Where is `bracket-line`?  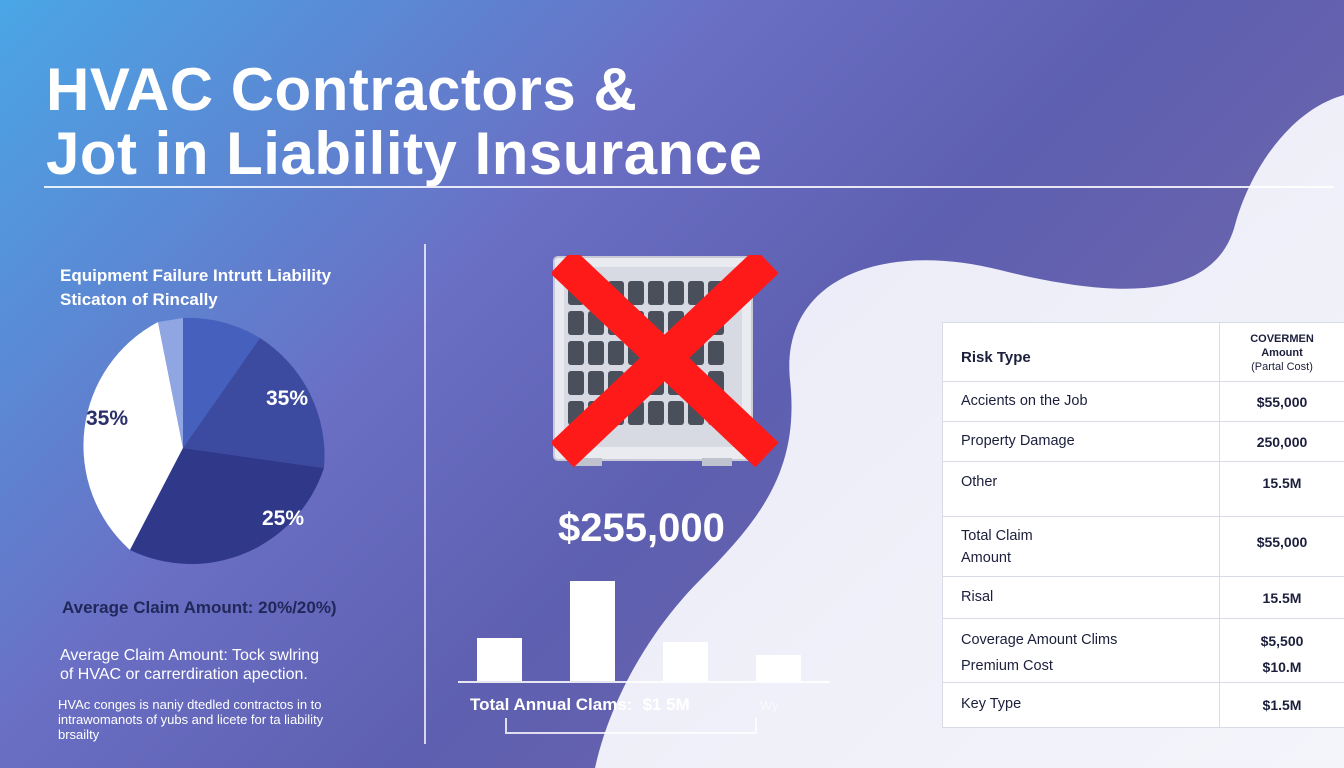 bracket-line is located at coordinates (631, 726).